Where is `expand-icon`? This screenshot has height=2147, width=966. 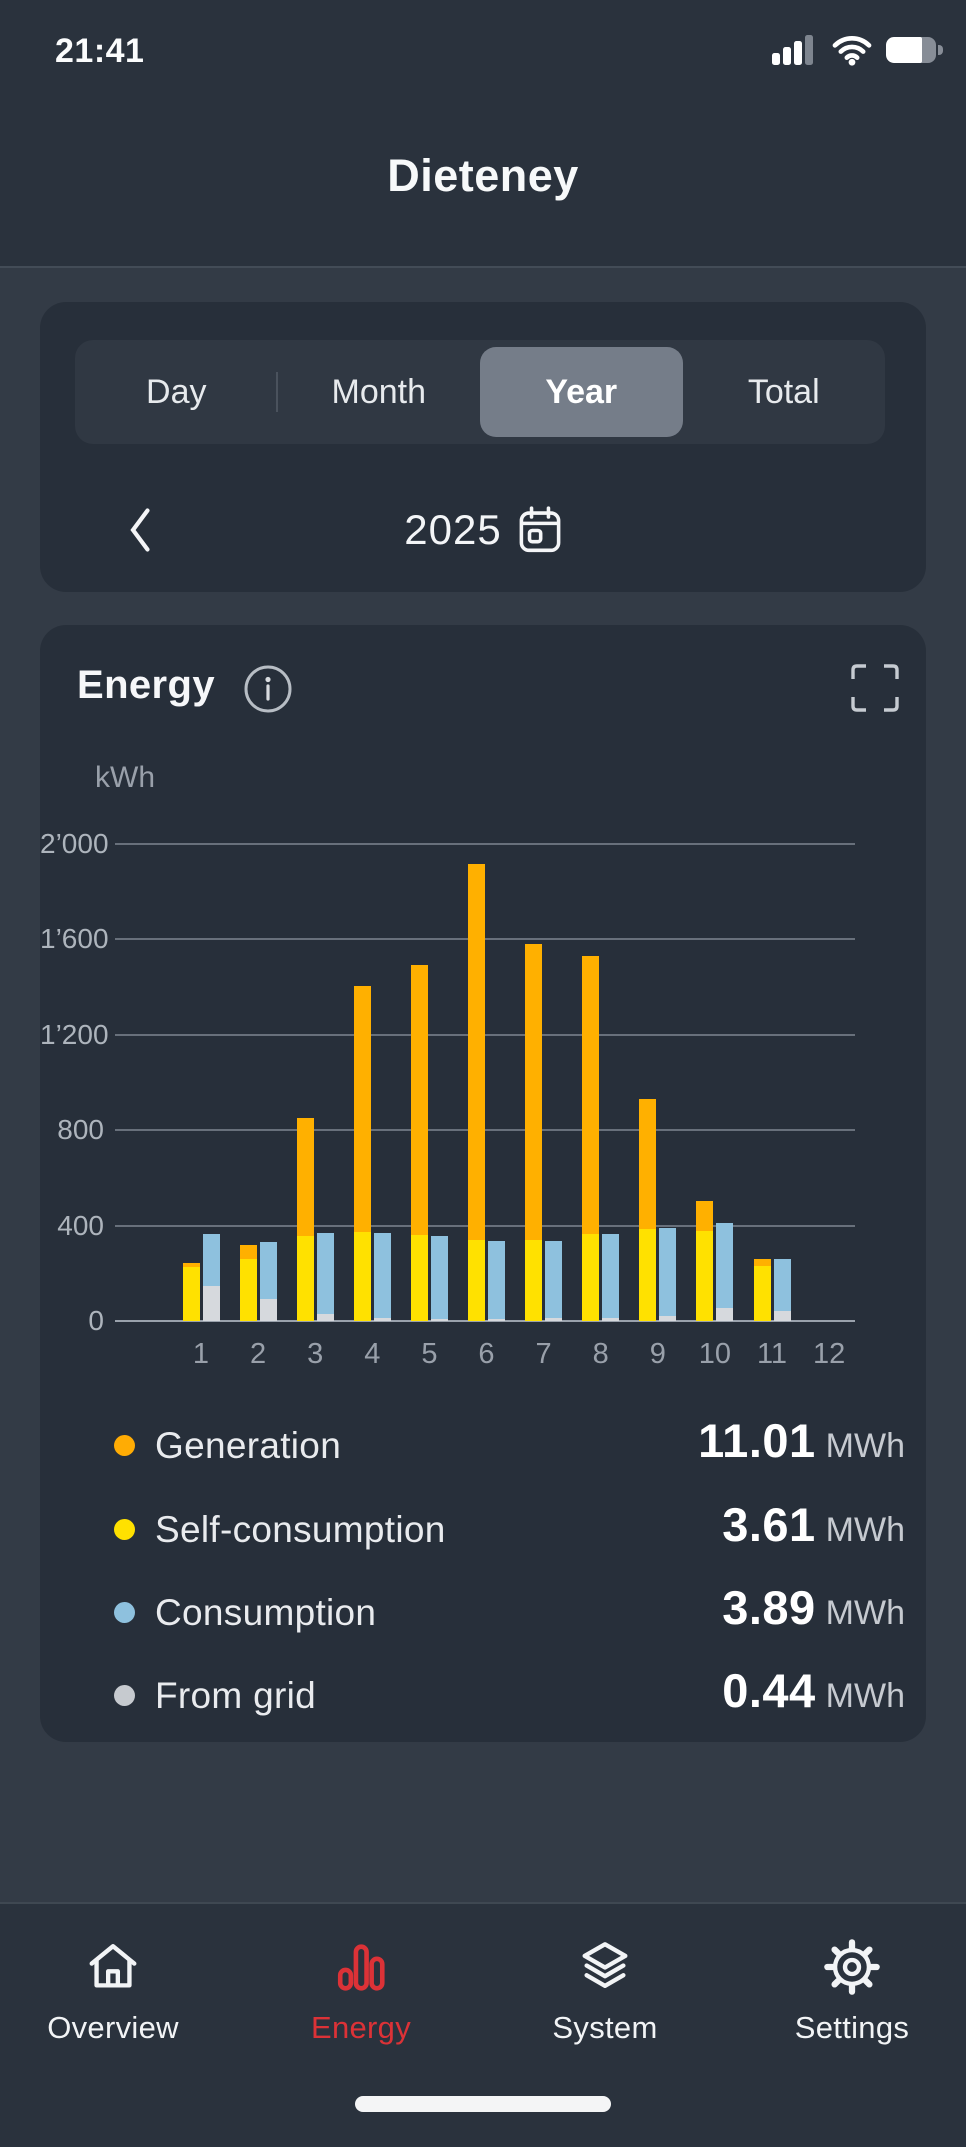 expand-icon is located at coordinates (875, 688).